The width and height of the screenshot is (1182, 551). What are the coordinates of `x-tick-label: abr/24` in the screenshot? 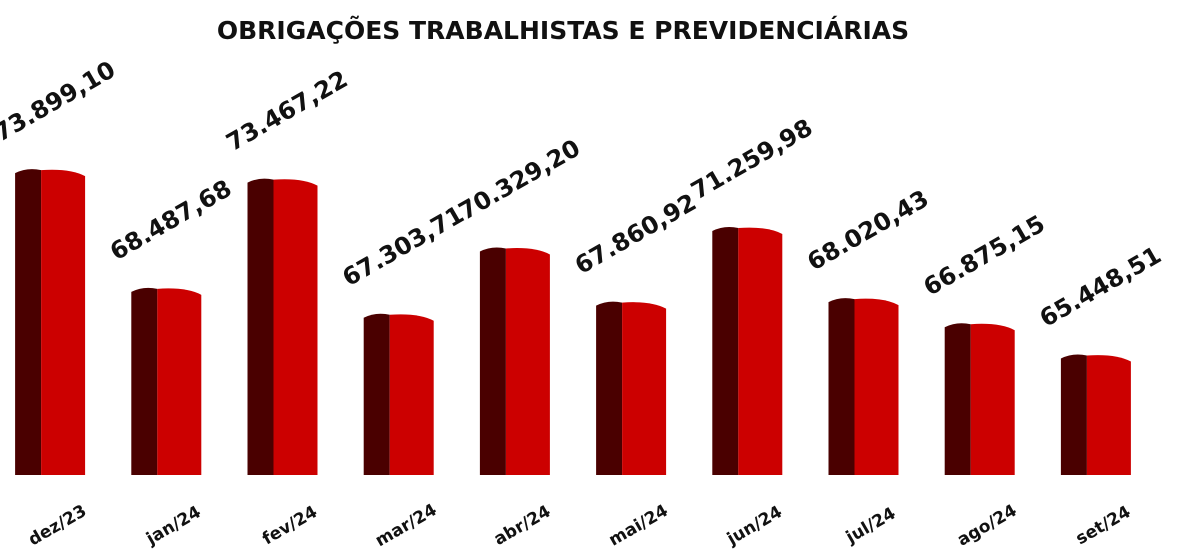 It's located at (523, 525).